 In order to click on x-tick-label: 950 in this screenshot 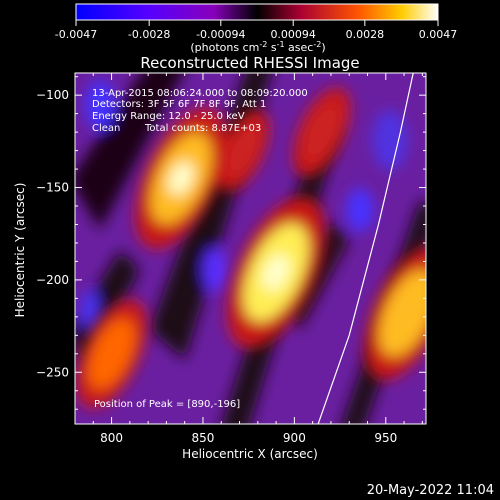, I will do `click(385, 438)`.